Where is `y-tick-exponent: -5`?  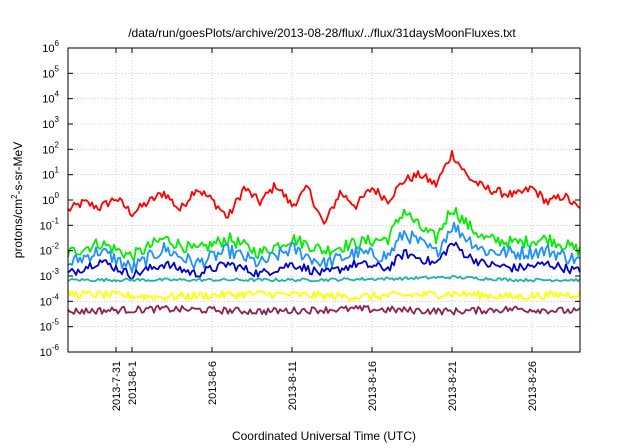 y-tick-exponent: -5 is located at coordinates (56, 322).